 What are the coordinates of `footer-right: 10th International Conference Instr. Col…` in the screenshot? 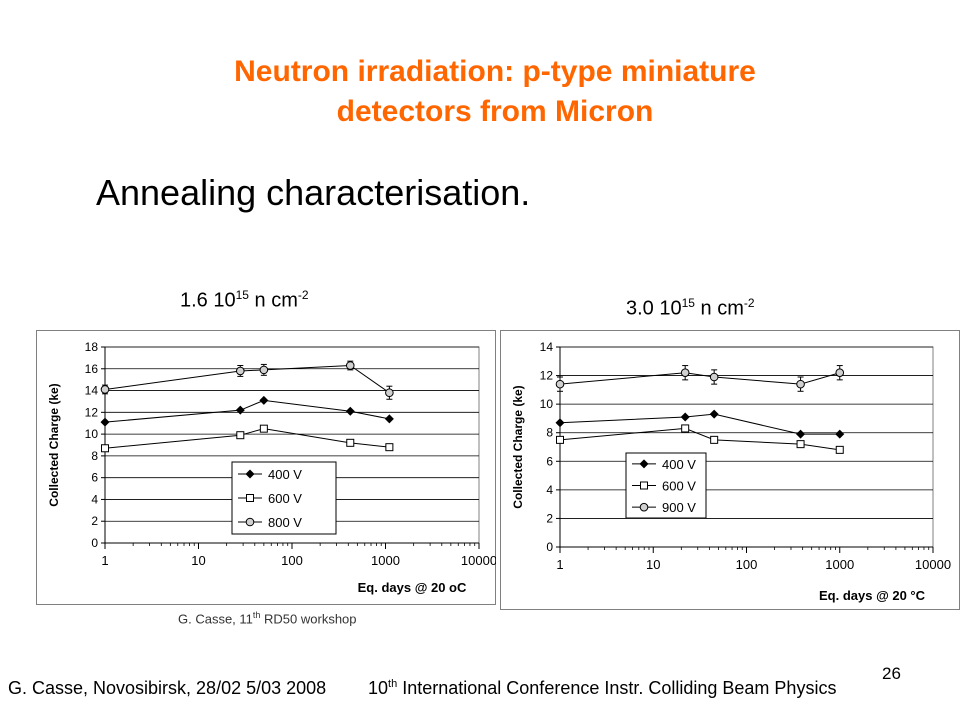 It's located at (602, 688).